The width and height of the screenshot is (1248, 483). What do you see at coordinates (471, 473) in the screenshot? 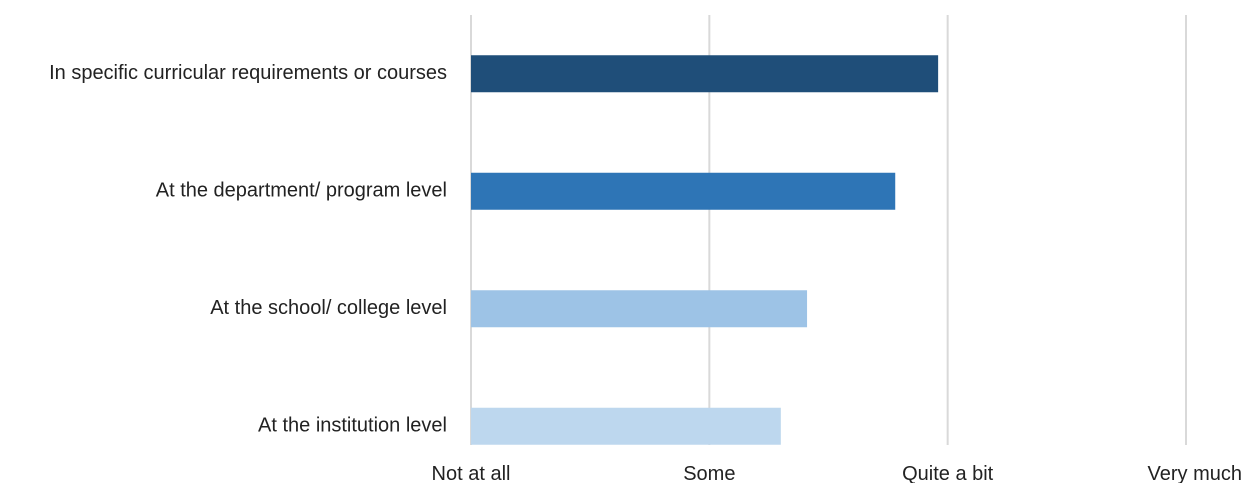
I see `x-tick-label-1: Not at all` at bounding box center [471, 473].